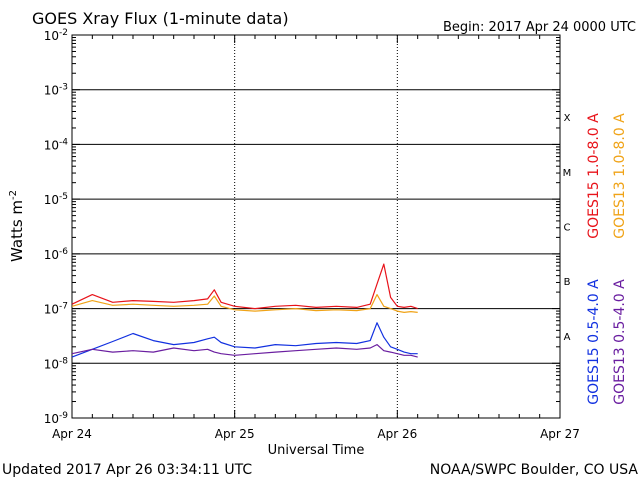  I want to click on y-tick-label: 10⁻⁹, so click(56, 418).